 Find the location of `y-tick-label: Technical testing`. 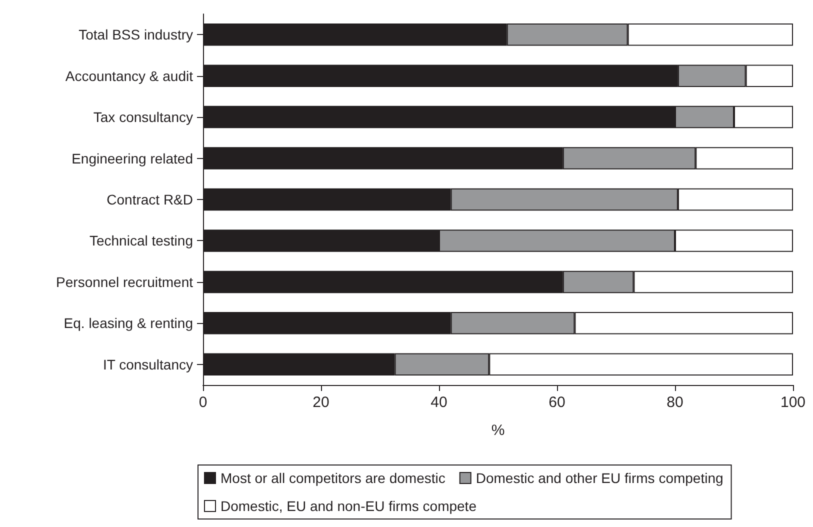

y-tick-label: Technical testing is located at coordinates (141, 240).